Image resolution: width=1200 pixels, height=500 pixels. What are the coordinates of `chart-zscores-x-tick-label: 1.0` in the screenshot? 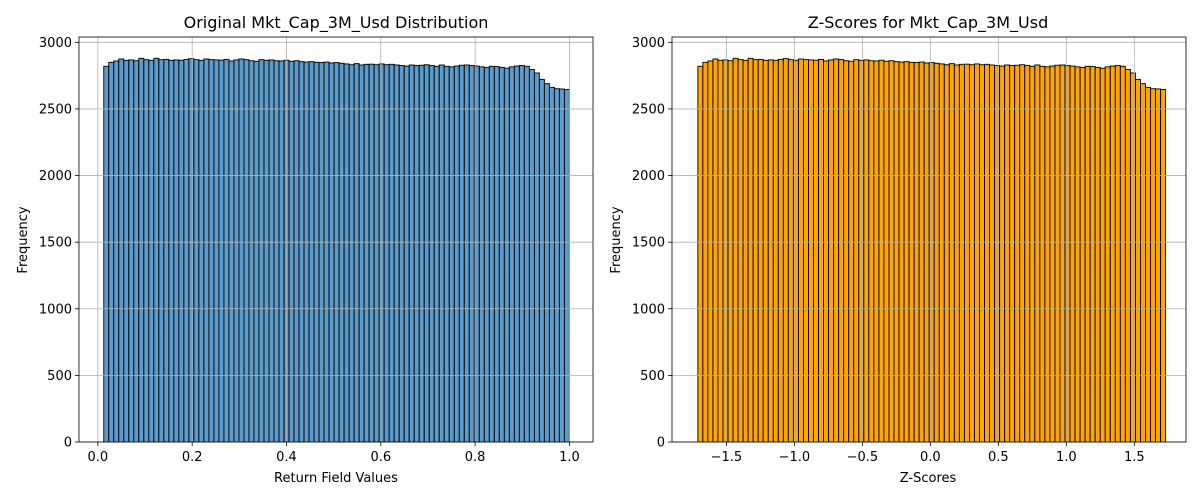 It's located at (1066, 457).